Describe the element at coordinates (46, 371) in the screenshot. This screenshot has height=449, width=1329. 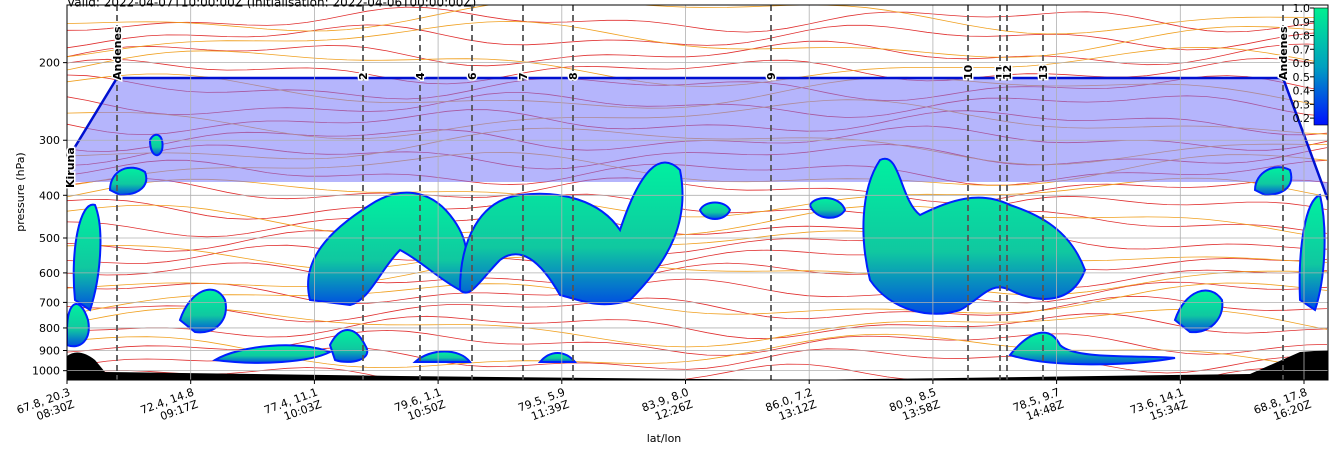
I see `y-tick-label: 1000` at that location.